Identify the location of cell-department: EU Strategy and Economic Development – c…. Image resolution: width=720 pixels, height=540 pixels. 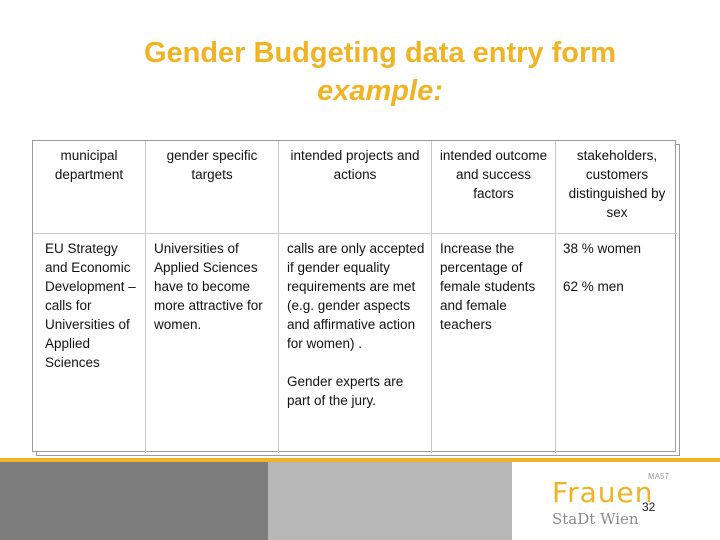
(90, 305).